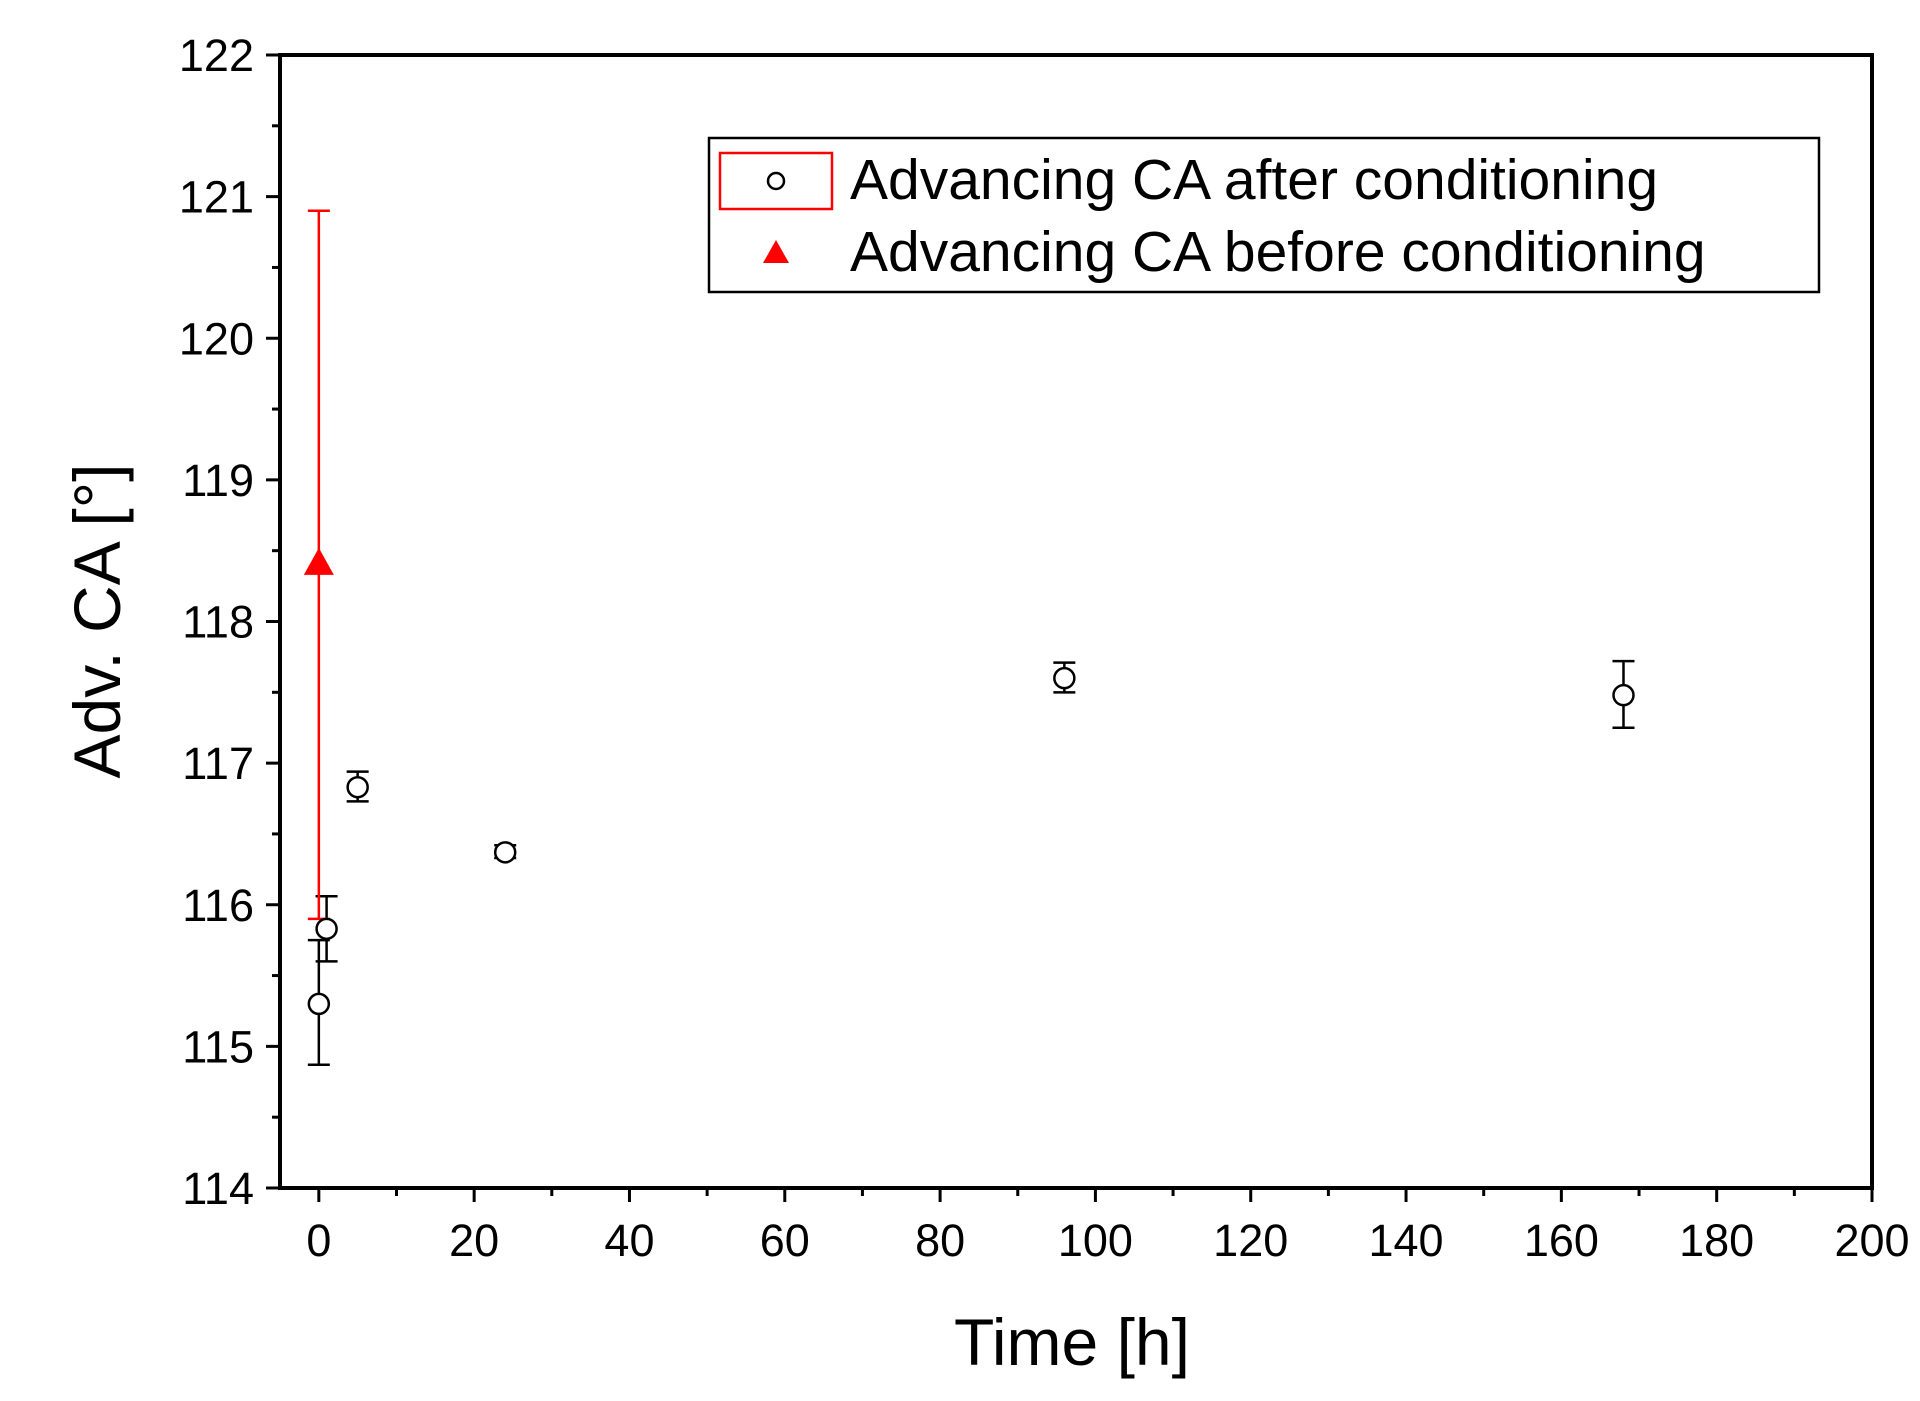 The image size is (1920, 1401). I want to click on x-tick-label: 200, so click(1871, 1240).